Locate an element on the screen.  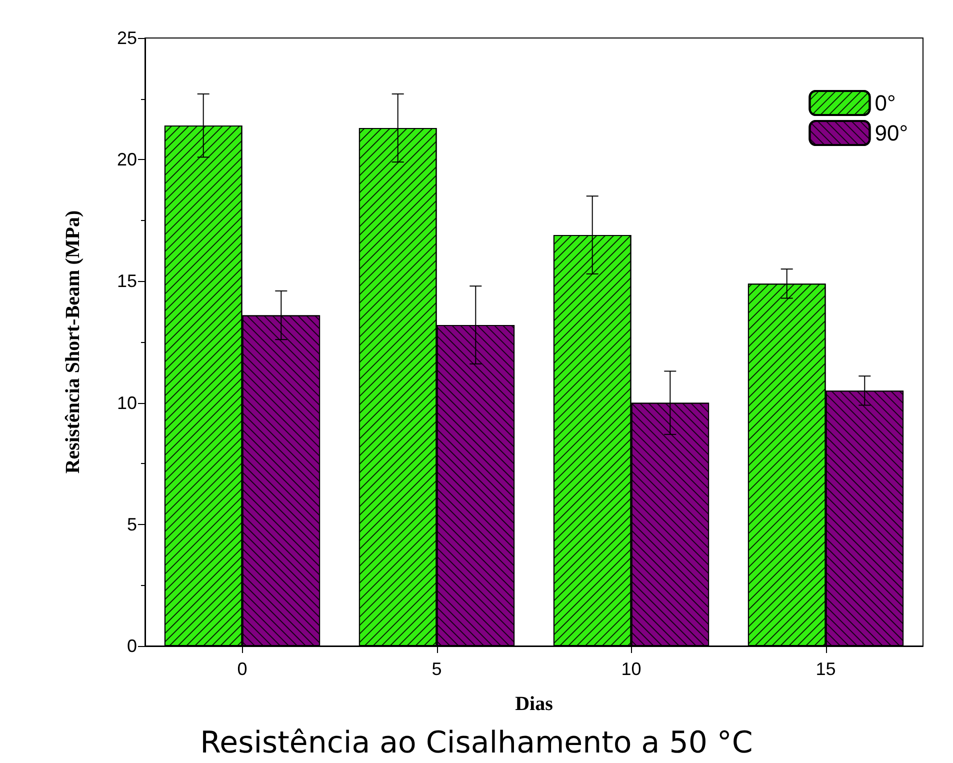
x-tick-label: 5 is located at coordinates (437, 669).